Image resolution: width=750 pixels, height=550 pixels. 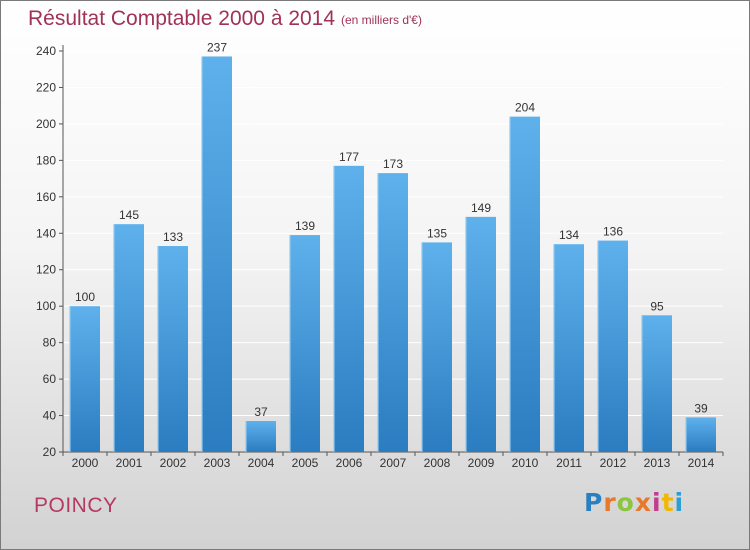 What do you see at coordinates (50, 416) in the screenshot?
I see `y-tick-label: 40` at bounding box center [50, 416].